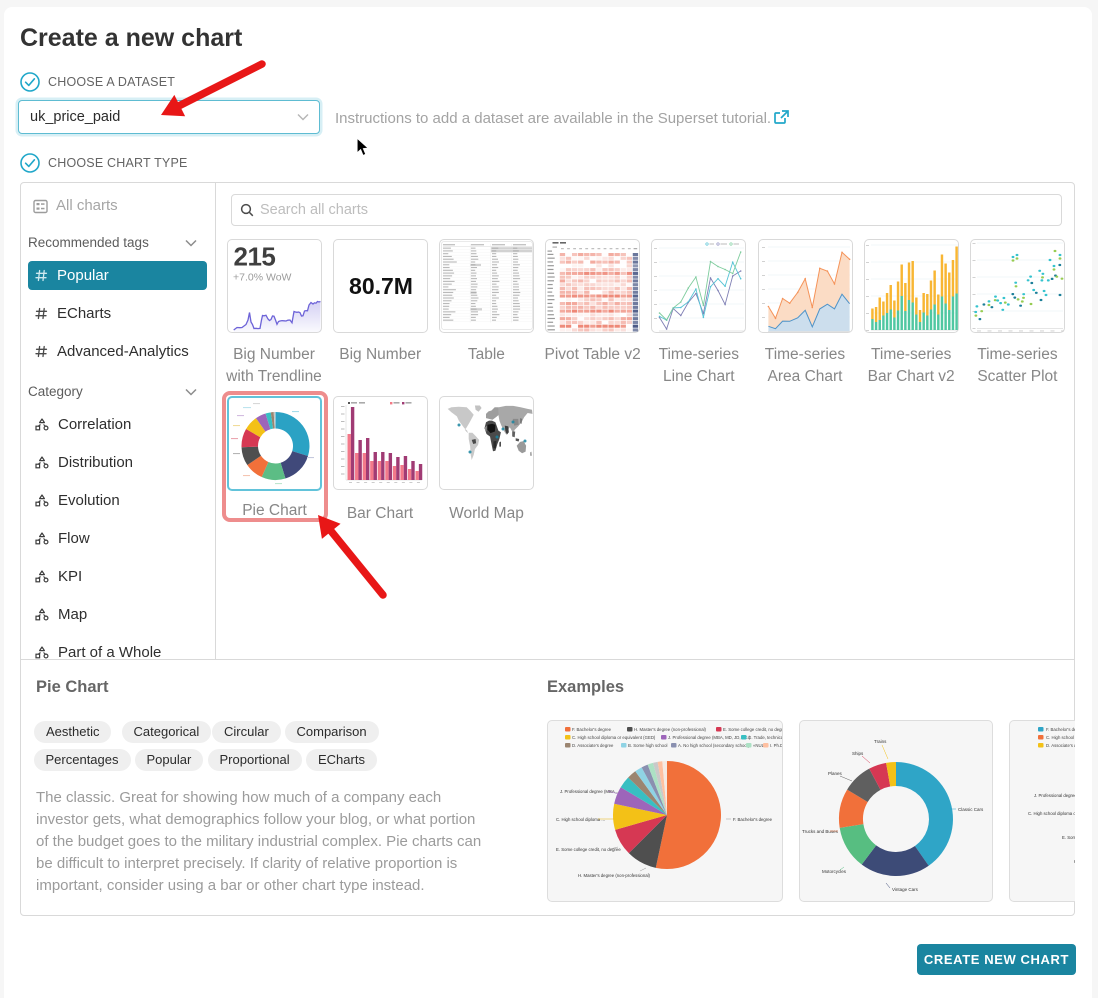  What do you see at coordinates (381, 286) in the screenshot?
I see `svg-text: 80.7M` at bounding box center [381, 286].